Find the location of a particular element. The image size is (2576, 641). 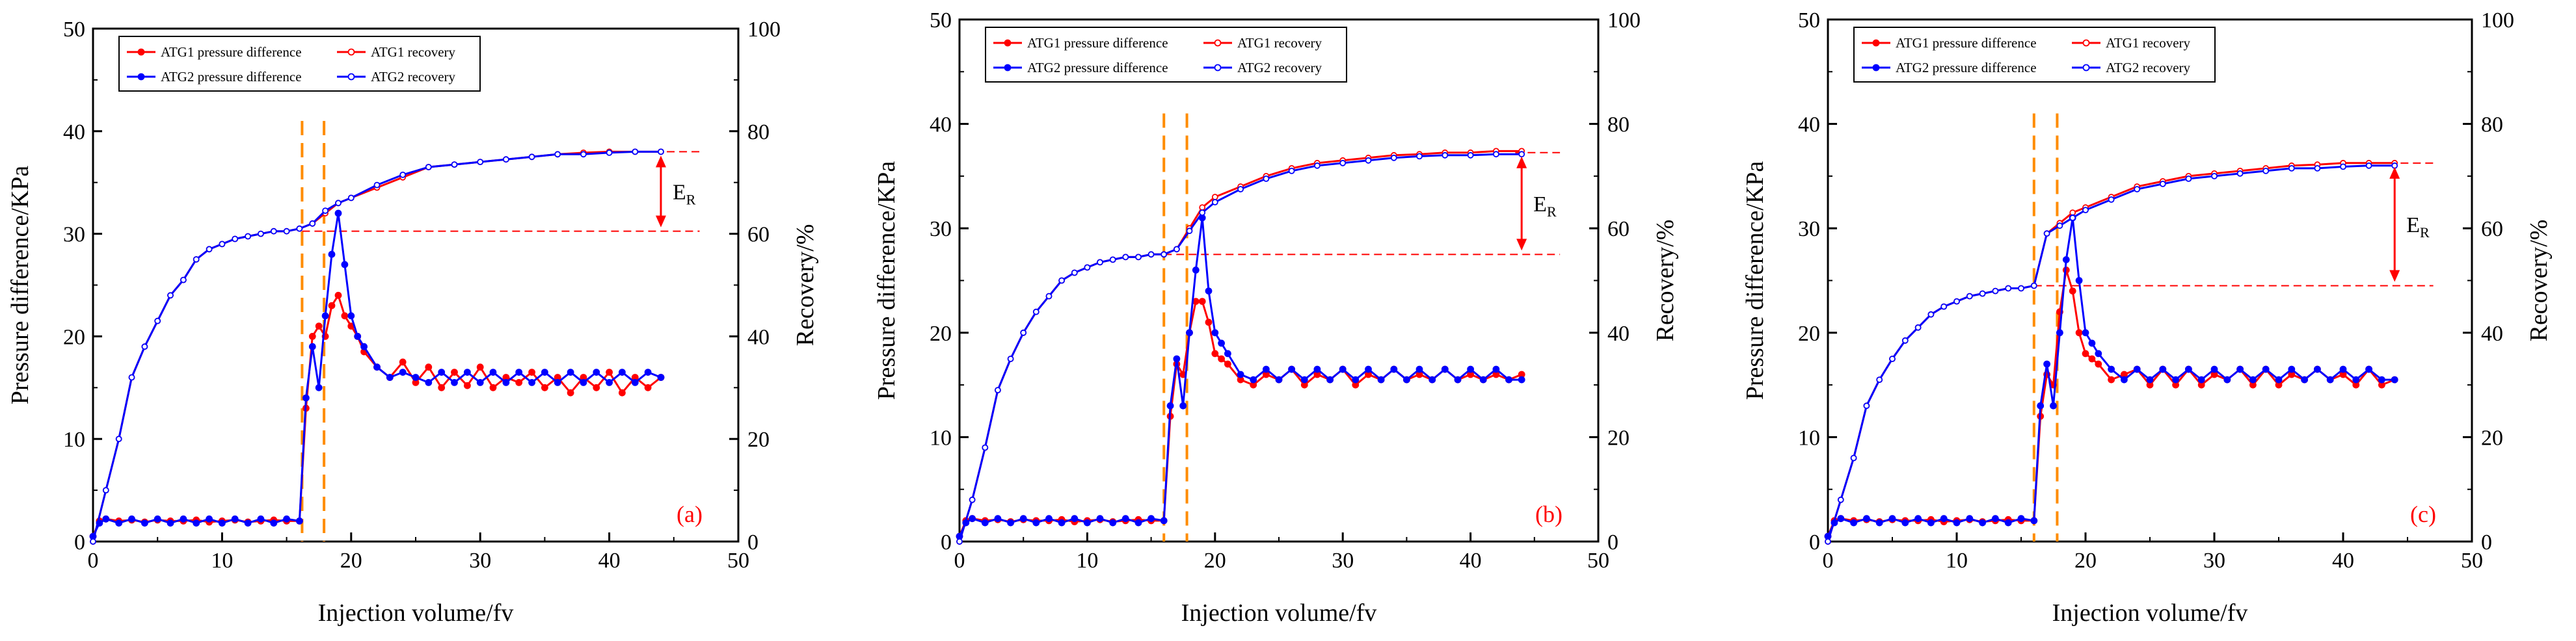

er-subscript: R is located at coordinates (1552, 212).